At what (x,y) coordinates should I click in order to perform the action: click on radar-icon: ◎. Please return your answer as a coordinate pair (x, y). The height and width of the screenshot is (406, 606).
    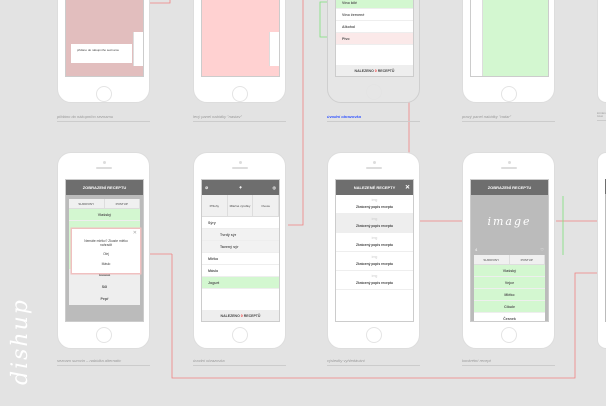
    Looking at the image, I should click on (274, 187).